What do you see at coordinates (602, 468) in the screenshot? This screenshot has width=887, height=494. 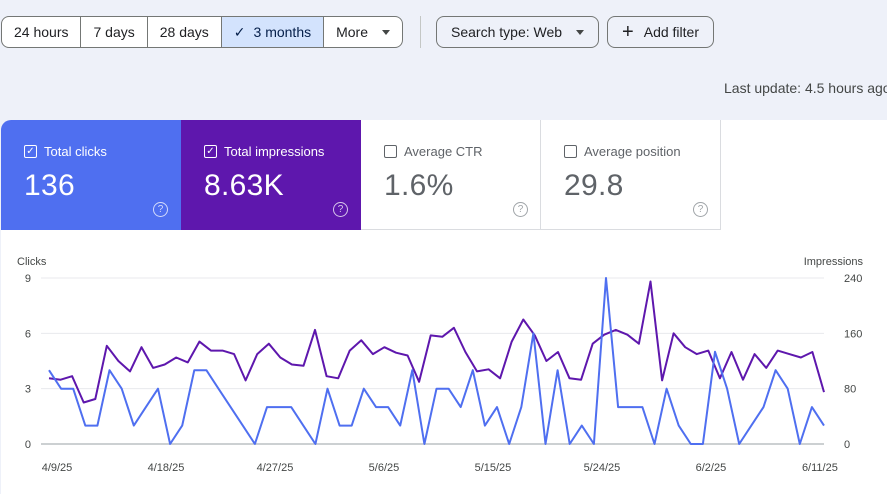 I see `x-tick-label: 5/24/25` at bounding box center [602, 468].